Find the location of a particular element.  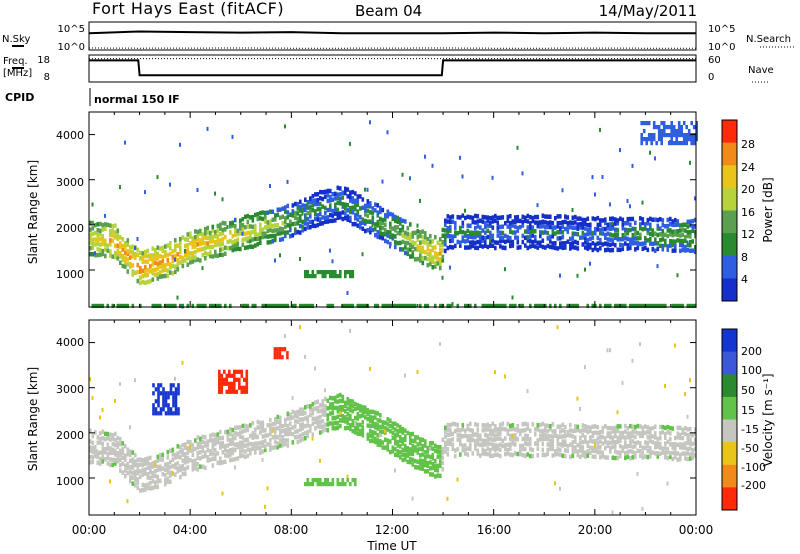

power-cbar-tick-8: 8 is located at coordinates (744, 257).